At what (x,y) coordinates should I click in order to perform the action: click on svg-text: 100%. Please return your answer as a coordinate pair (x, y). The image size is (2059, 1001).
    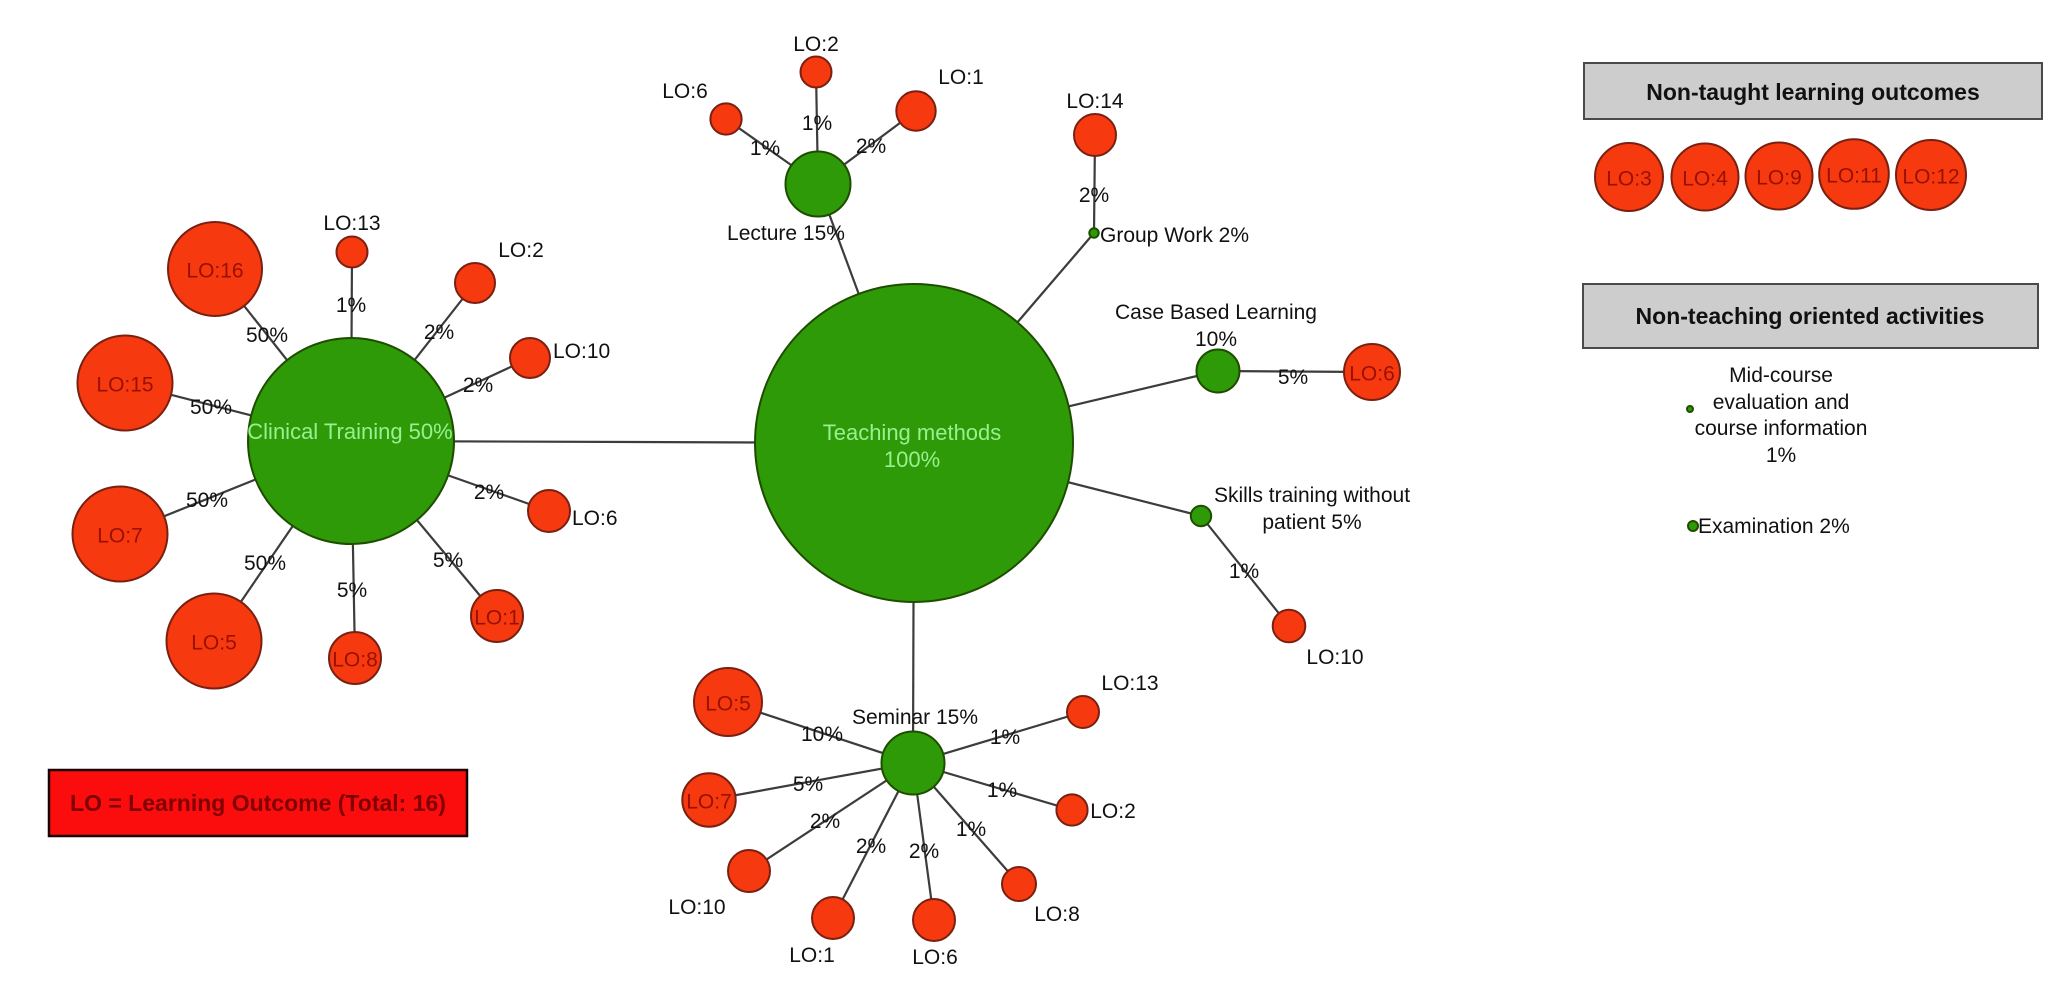
    Looking at the image, I should click on (912, 459).